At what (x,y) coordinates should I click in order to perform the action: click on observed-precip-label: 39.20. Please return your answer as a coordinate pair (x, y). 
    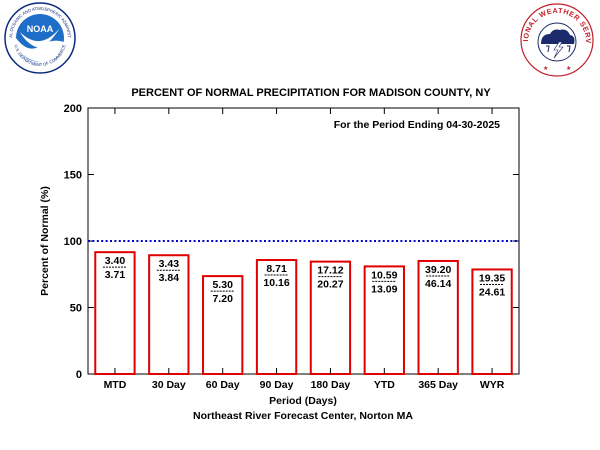
    Looking at the image, I should click on (438, 270).